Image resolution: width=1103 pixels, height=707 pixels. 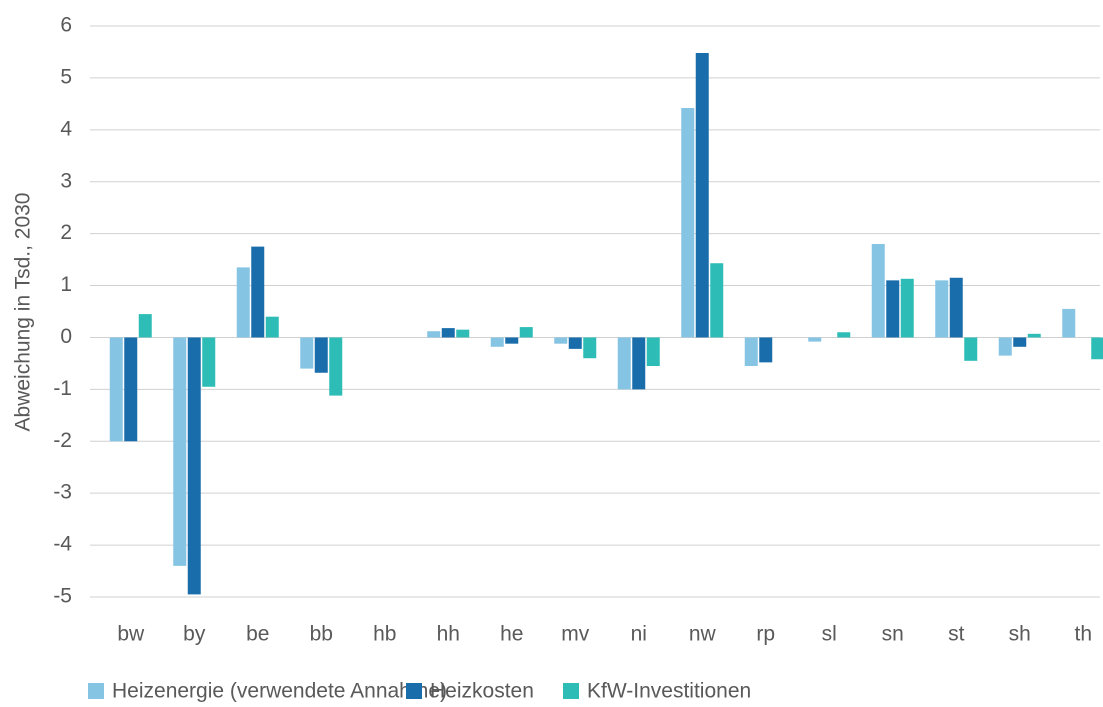 I want to click on x-tick-label: sl, so click(x=829, y=634).